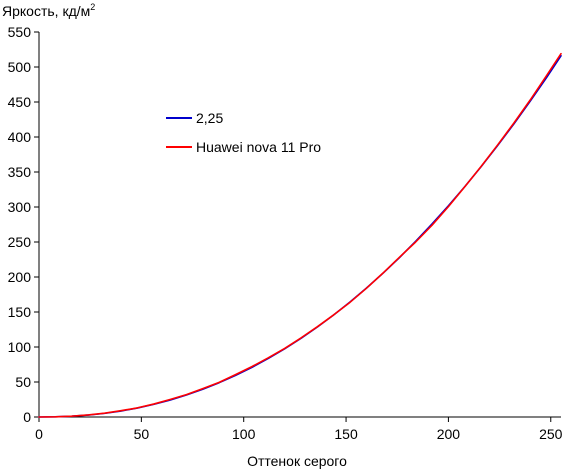  Describe the element at coordinates (297, 461) in the screenshot. I see `x-axis-title: Оттенок серого` at that location.